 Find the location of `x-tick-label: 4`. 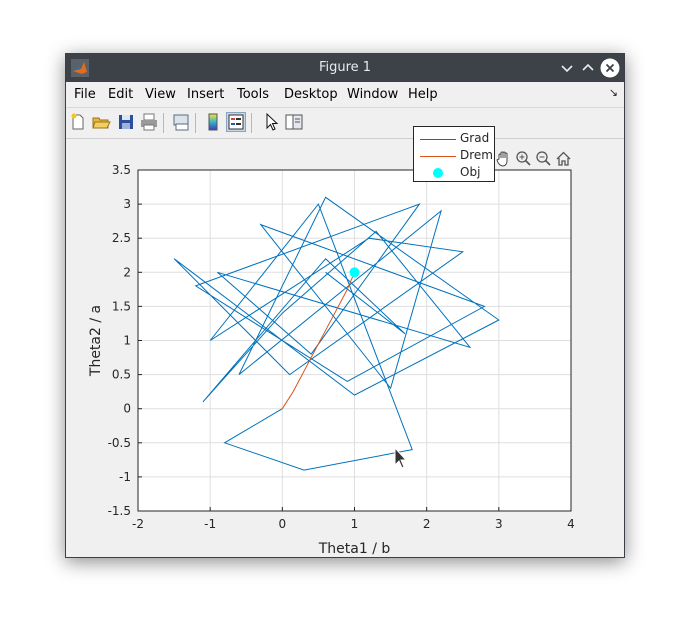

x-tick-label: 4 is located at coordinates (571, 524).